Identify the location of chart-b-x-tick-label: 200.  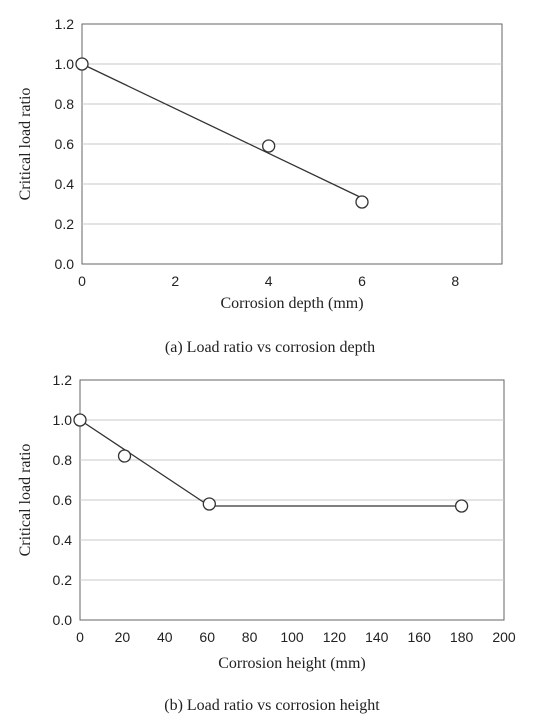
(504, 637).